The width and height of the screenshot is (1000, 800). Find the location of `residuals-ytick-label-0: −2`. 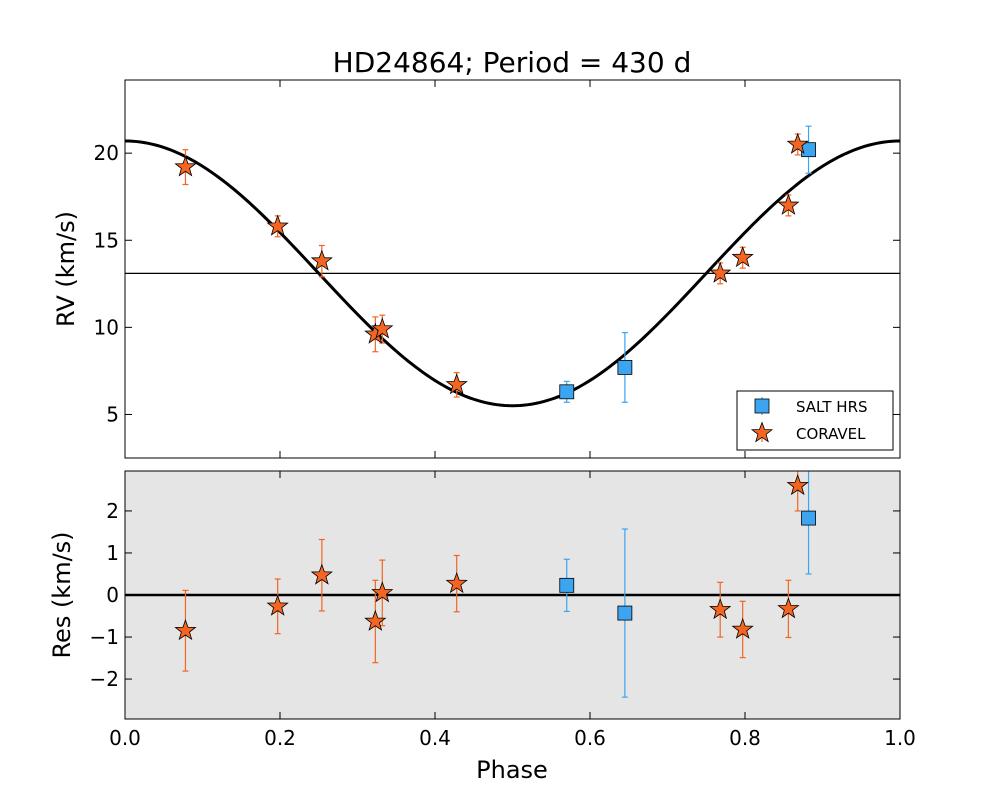

residuals-ytick-label-0: −2 is located at coordinates (104, 679).